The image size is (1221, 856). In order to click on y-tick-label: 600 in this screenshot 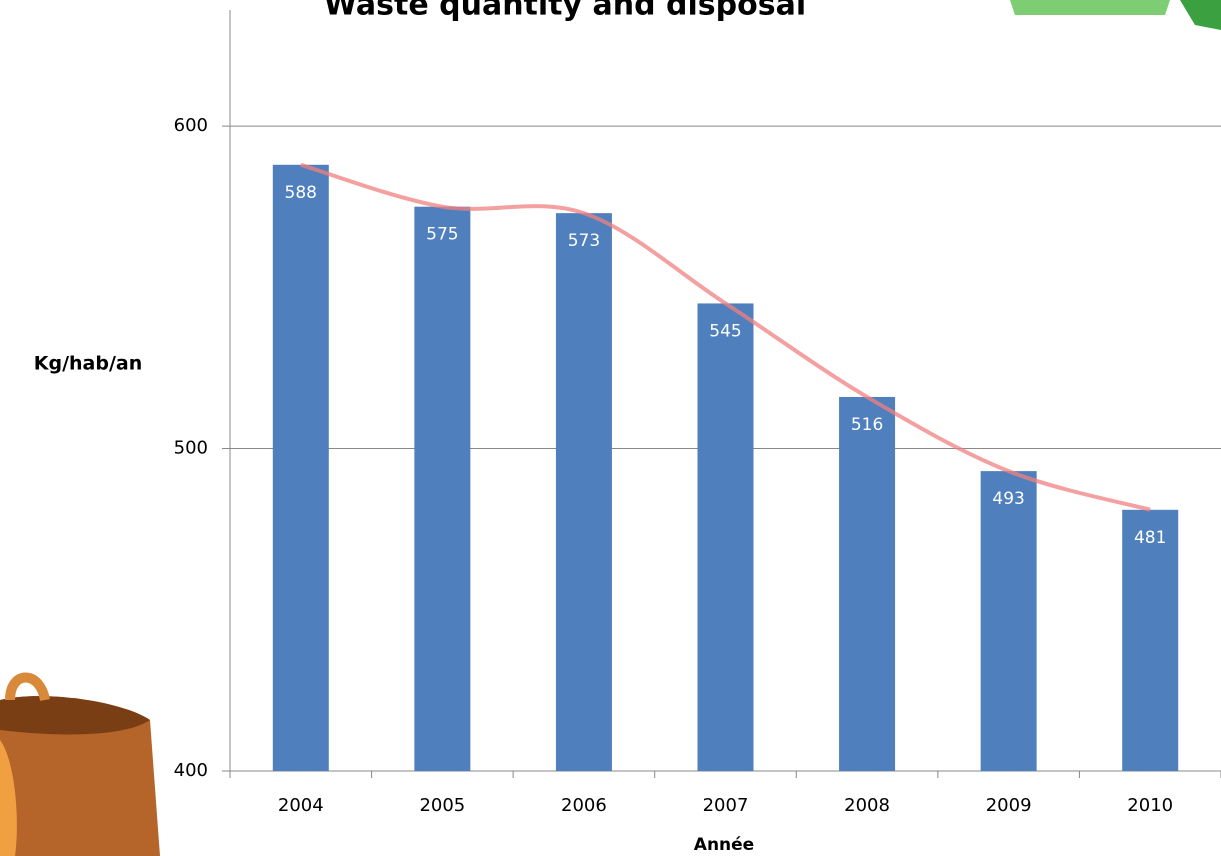, I will do `click(191, 125)`.